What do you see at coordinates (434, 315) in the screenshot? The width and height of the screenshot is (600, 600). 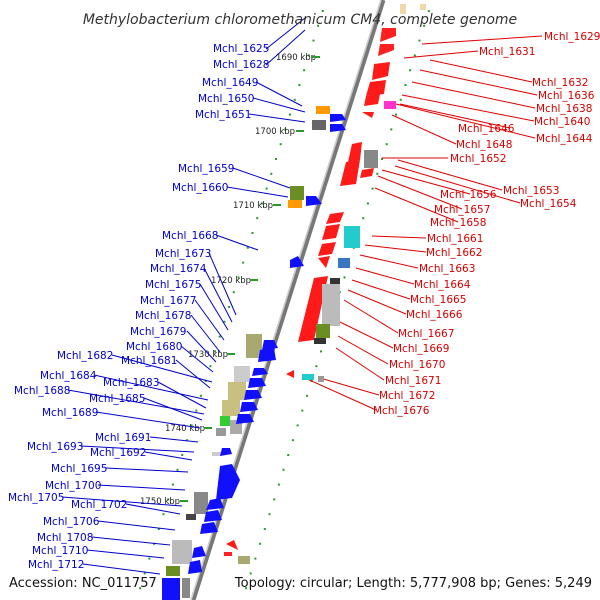 I see `gene-label: Mchl_1666` at bounding box center [434, 315].